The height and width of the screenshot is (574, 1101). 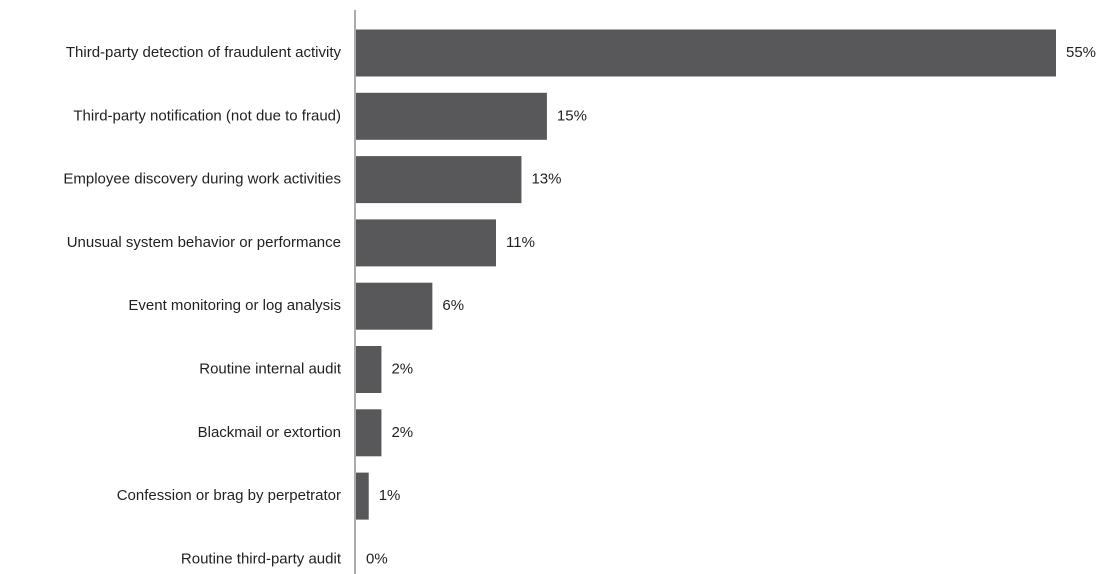 I want to click on category-label: Blackmail or extortion, so click(x=269, y=432).